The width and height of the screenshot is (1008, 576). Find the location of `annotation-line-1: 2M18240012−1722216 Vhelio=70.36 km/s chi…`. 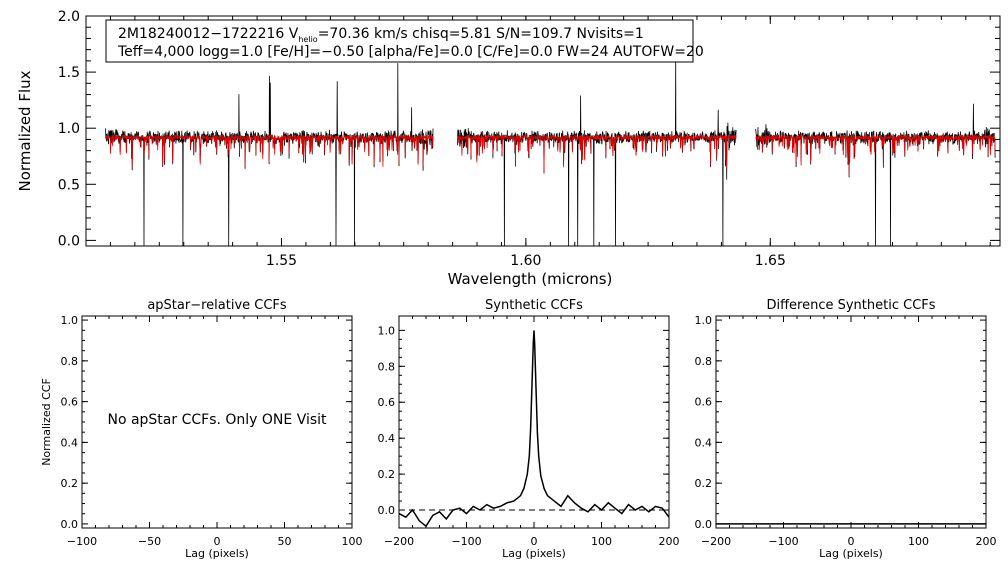

annotation-line-1: 2M18240012−1722216 Vhelio=70.36 km/s chi… is located at coordinates (381, 35).